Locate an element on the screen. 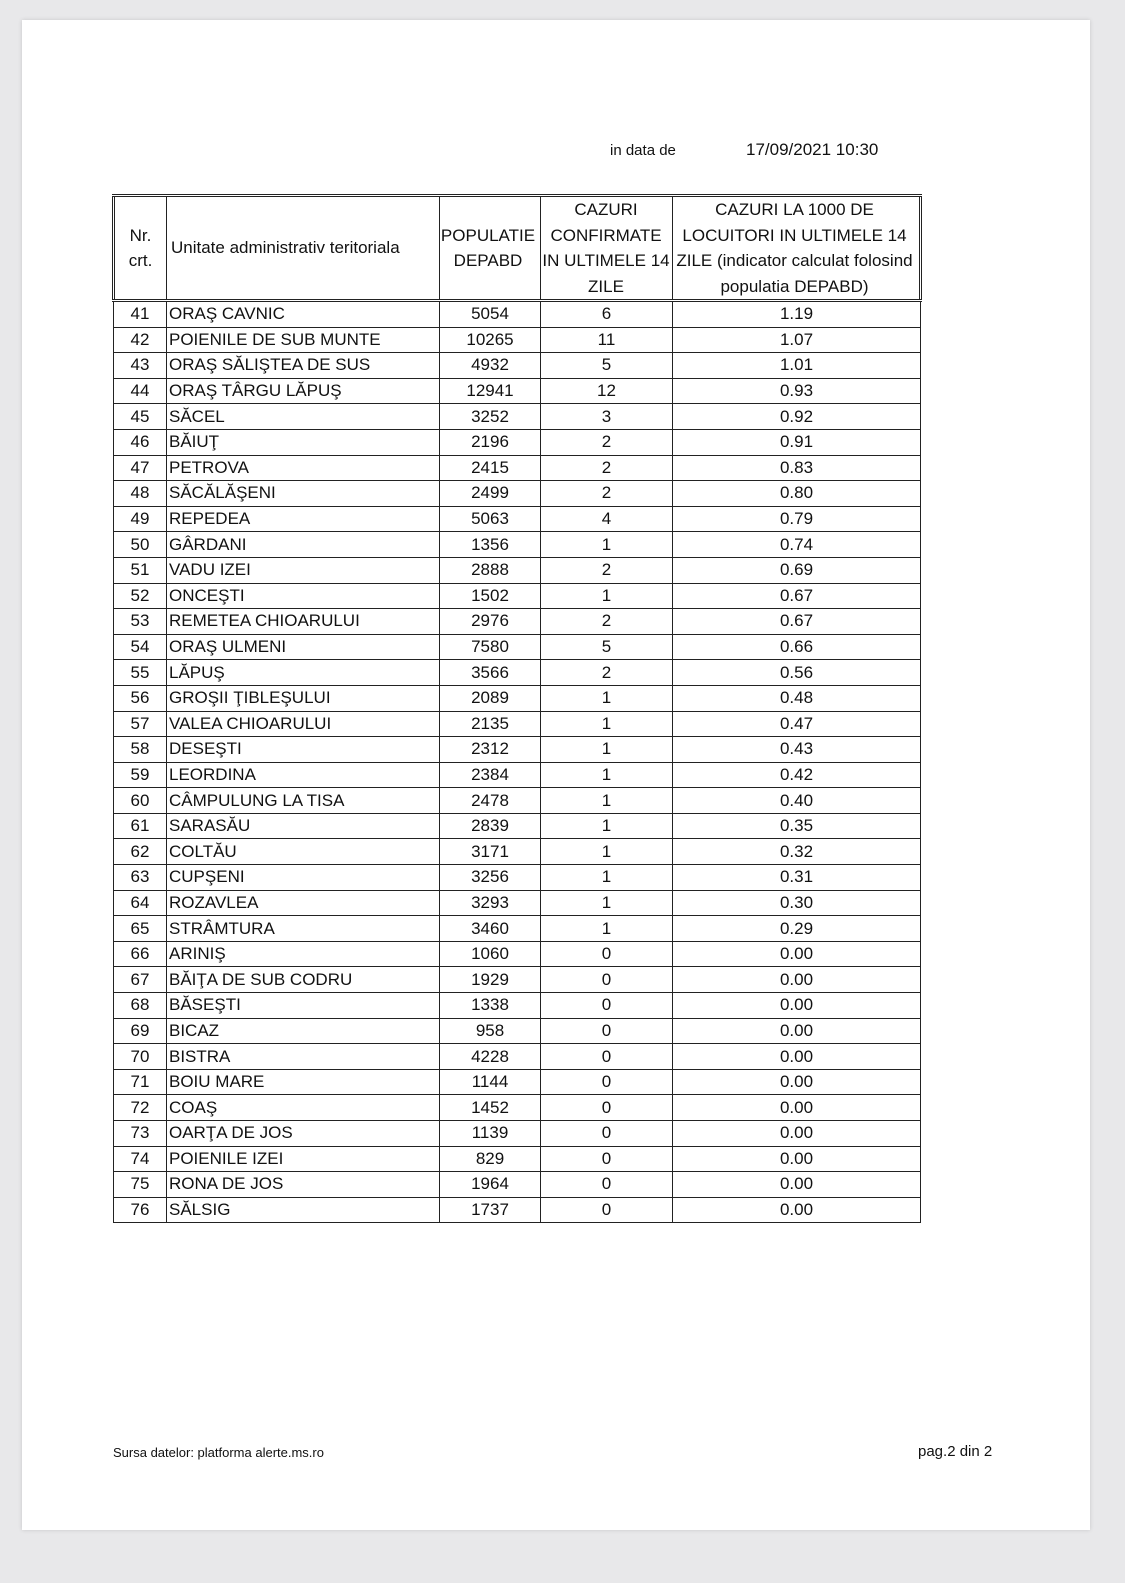 The height and width of the screenshot is (1583, 1125). row-number-cell: 54 is located at coordinates (140, 647).